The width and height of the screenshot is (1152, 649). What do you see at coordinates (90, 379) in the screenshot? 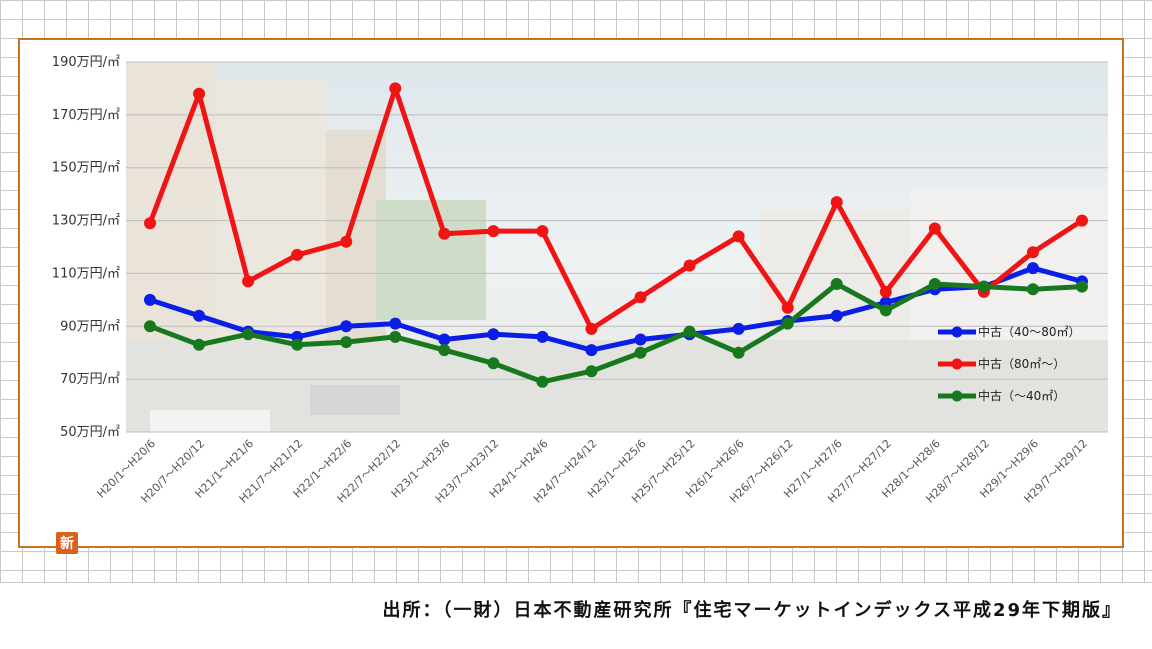
I see `y-tick-label: 70万円/㎡` at bounding box center [90, 379].